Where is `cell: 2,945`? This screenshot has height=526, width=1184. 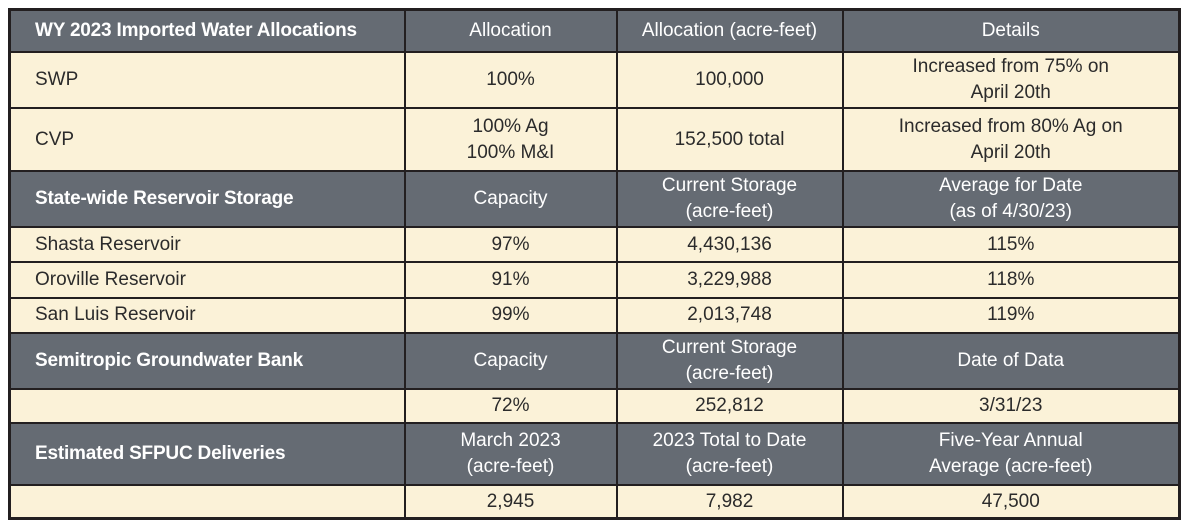
cell: 2,945 is located at coordinates (510, 502).